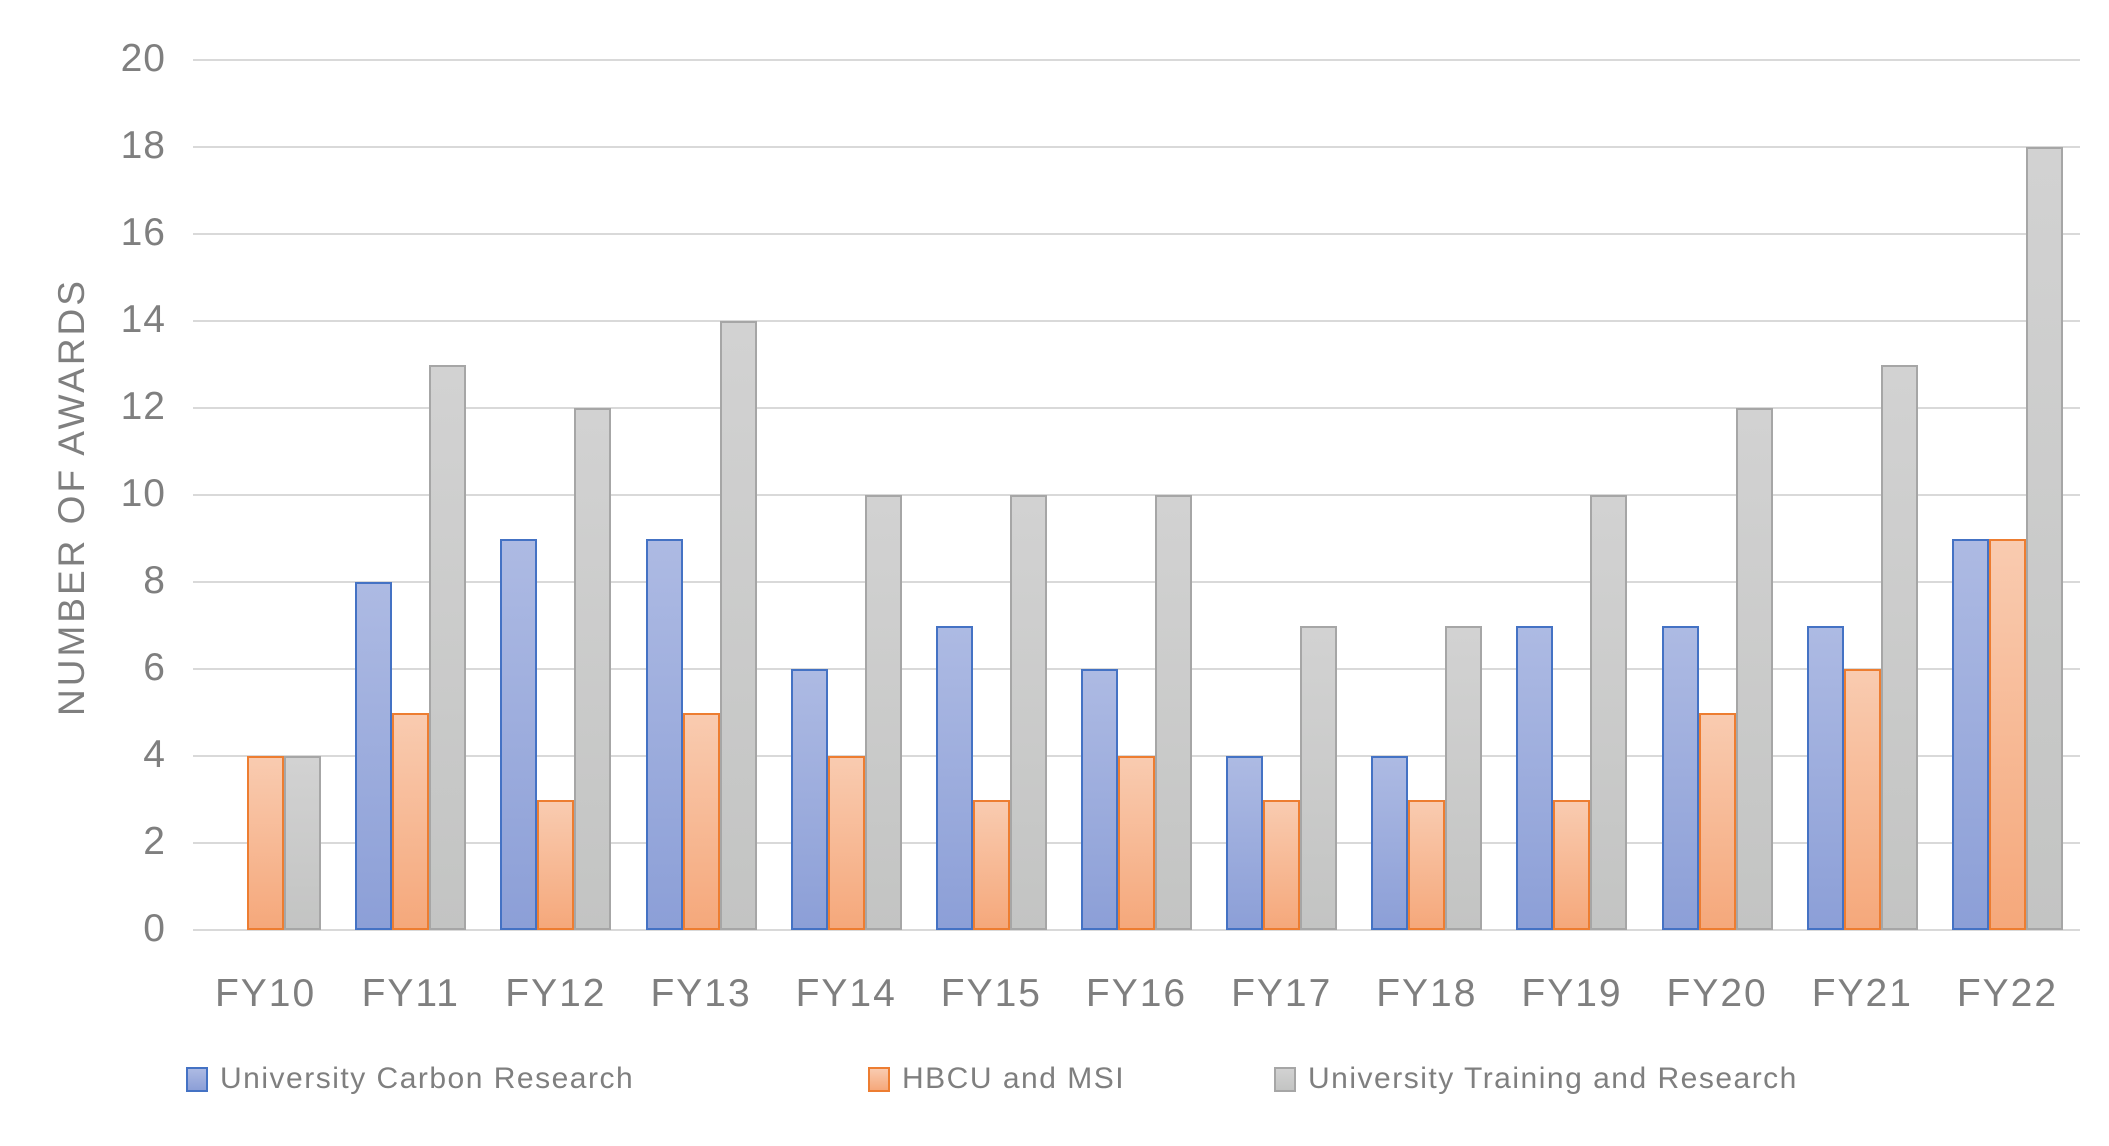 The width and height of the screenshot is (2109, 1146). I want to click on bar-group-FY18, so click(1426, 495).